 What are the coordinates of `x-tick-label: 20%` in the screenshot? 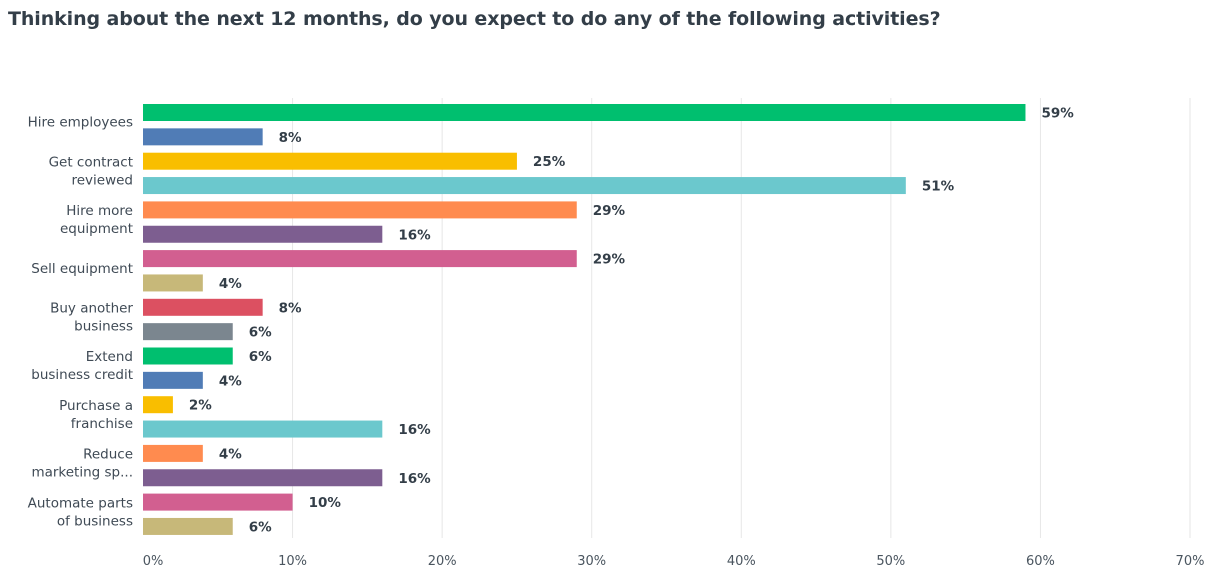 It's located at (442, 561).